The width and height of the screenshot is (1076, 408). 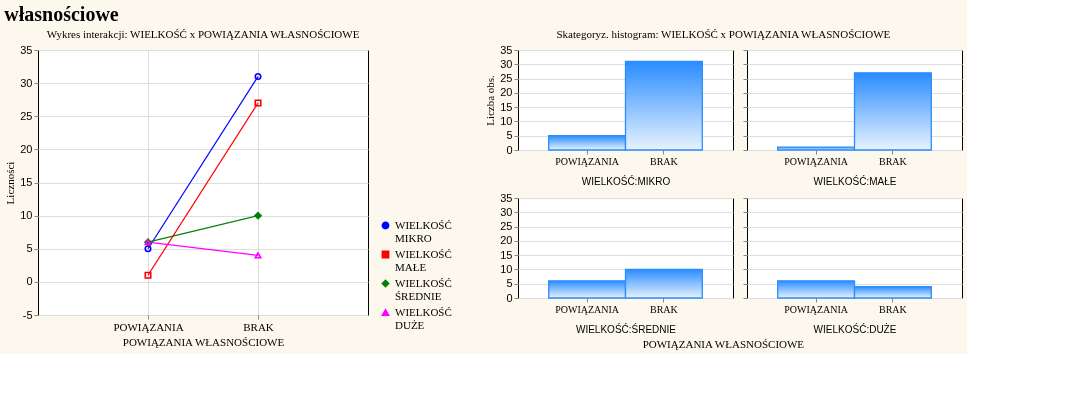 What do you see at coordinates (203, 34) in the screenshot?
I see `chart-title: Wykres interakcji: WIELKOŚĆ x POWIĄZANIA WŁASNOŚCIOWE` at bounding box center [203, 34].